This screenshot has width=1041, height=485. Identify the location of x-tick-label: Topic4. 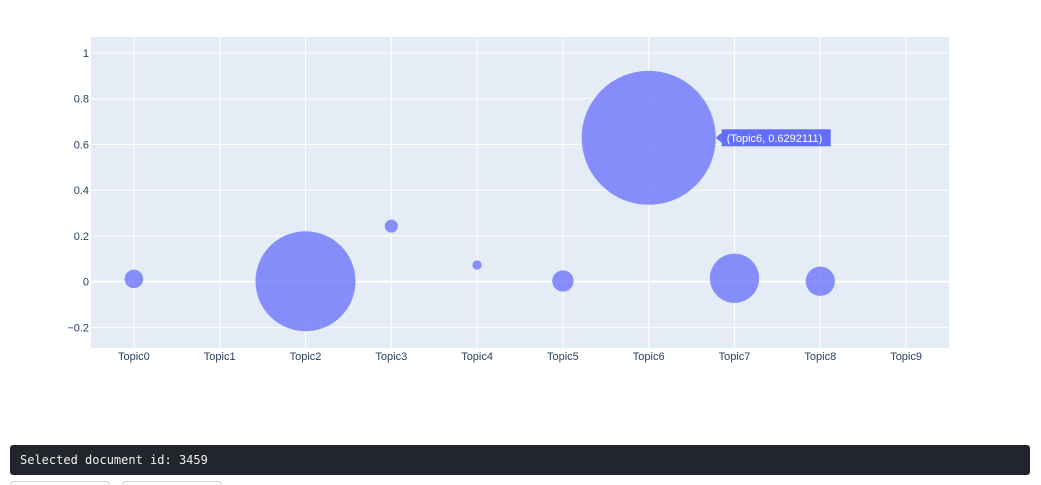
(477, 357).